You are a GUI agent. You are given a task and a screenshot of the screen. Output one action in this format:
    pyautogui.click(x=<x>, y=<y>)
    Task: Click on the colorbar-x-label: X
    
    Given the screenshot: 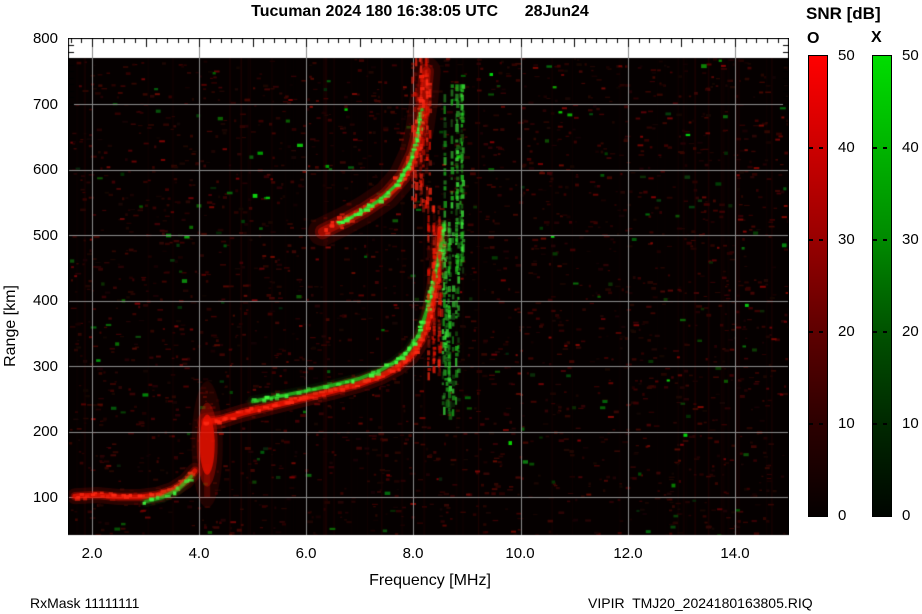 What is the action you would take?
    pyautogui.click(x=876, y=37)
    